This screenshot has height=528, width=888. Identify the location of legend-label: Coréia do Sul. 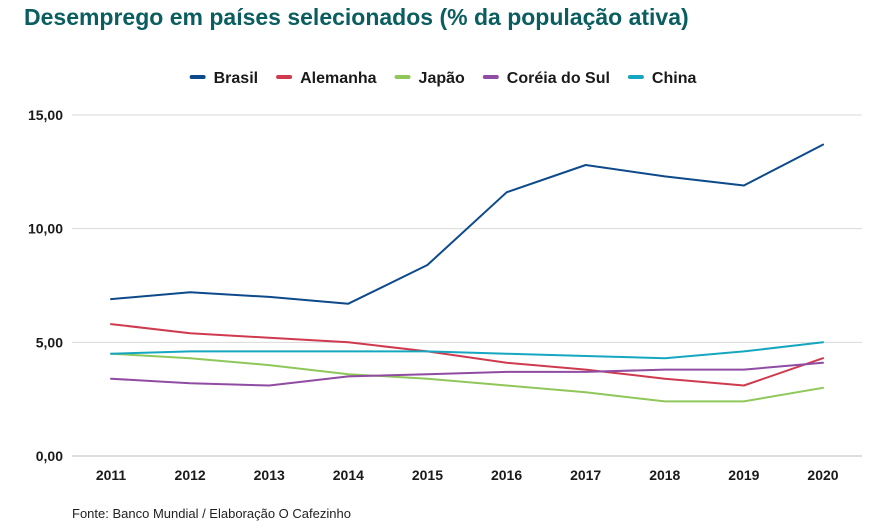
(558, 78).